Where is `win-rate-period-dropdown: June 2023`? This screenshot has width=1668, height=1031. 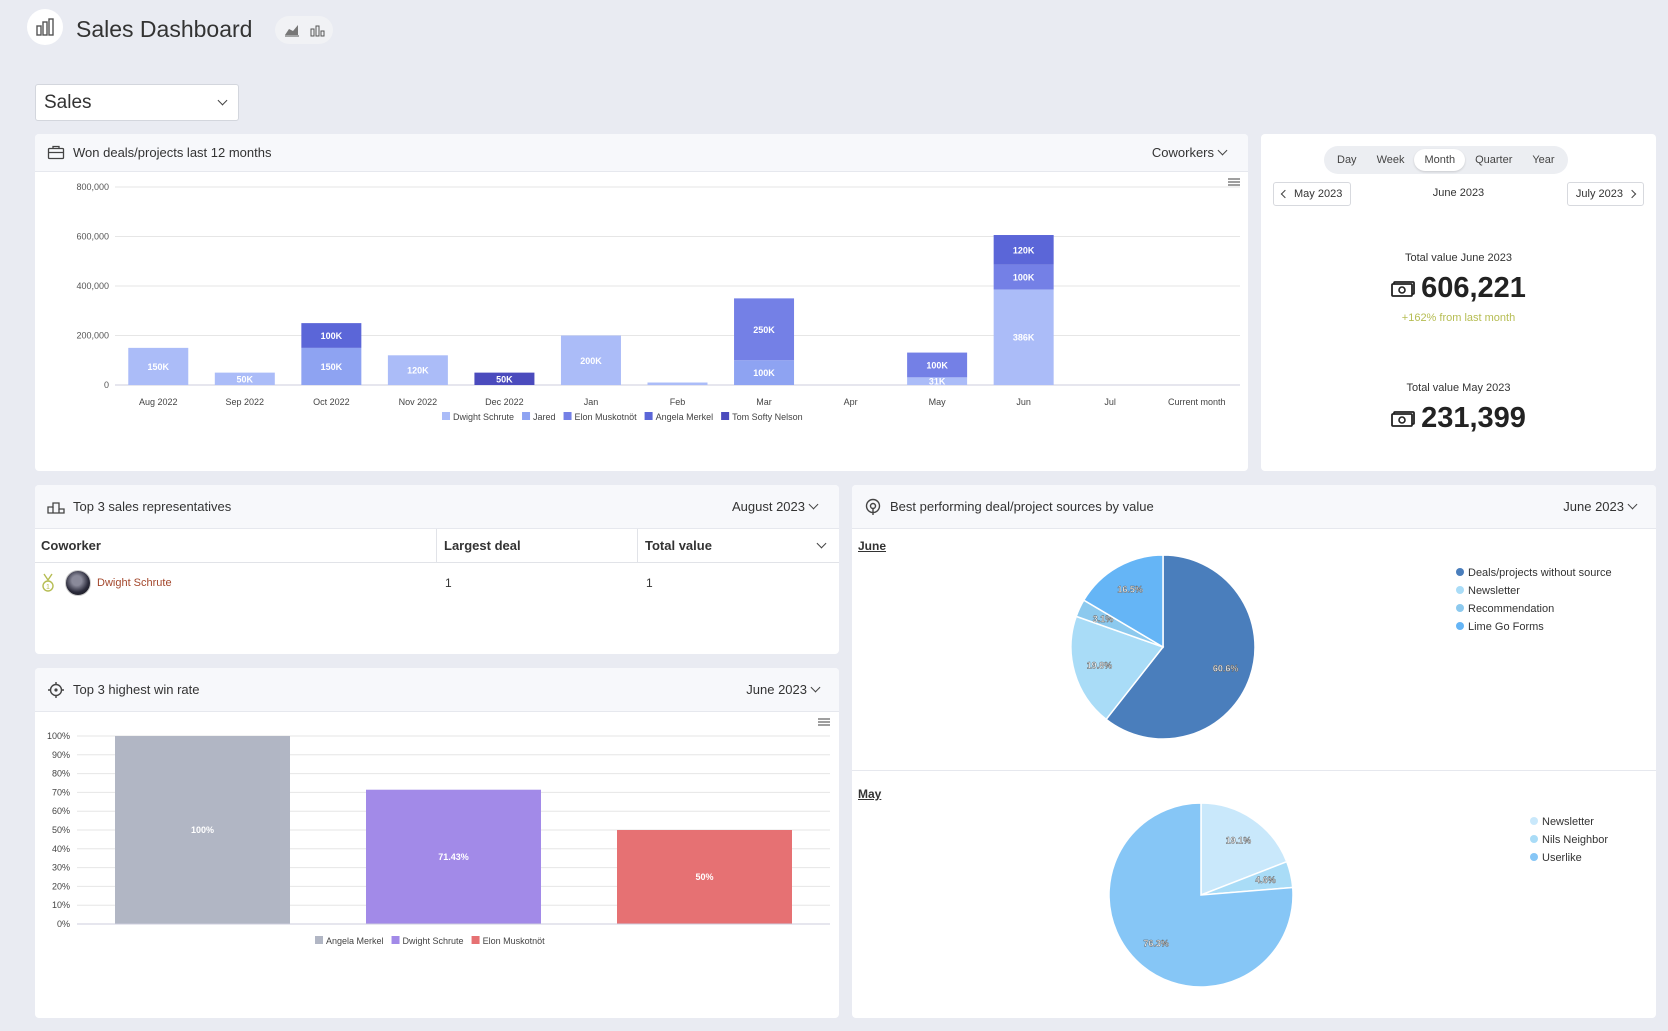
win-rate-period-dropdown: June 2023 is located at coordinates (783, 689).